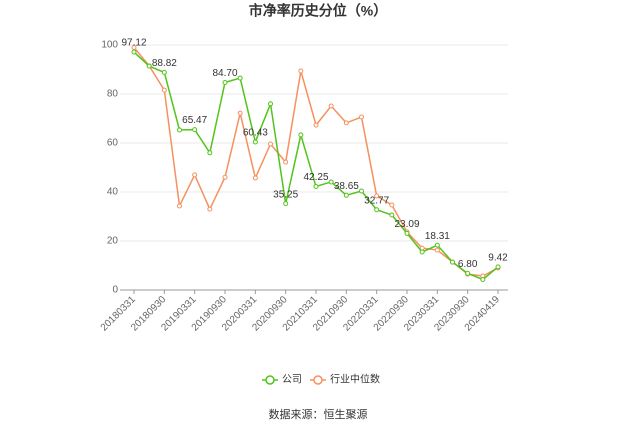 This screenshot has height=431, width=637. I want to click on legend-label: 公司, so click(292, 380).